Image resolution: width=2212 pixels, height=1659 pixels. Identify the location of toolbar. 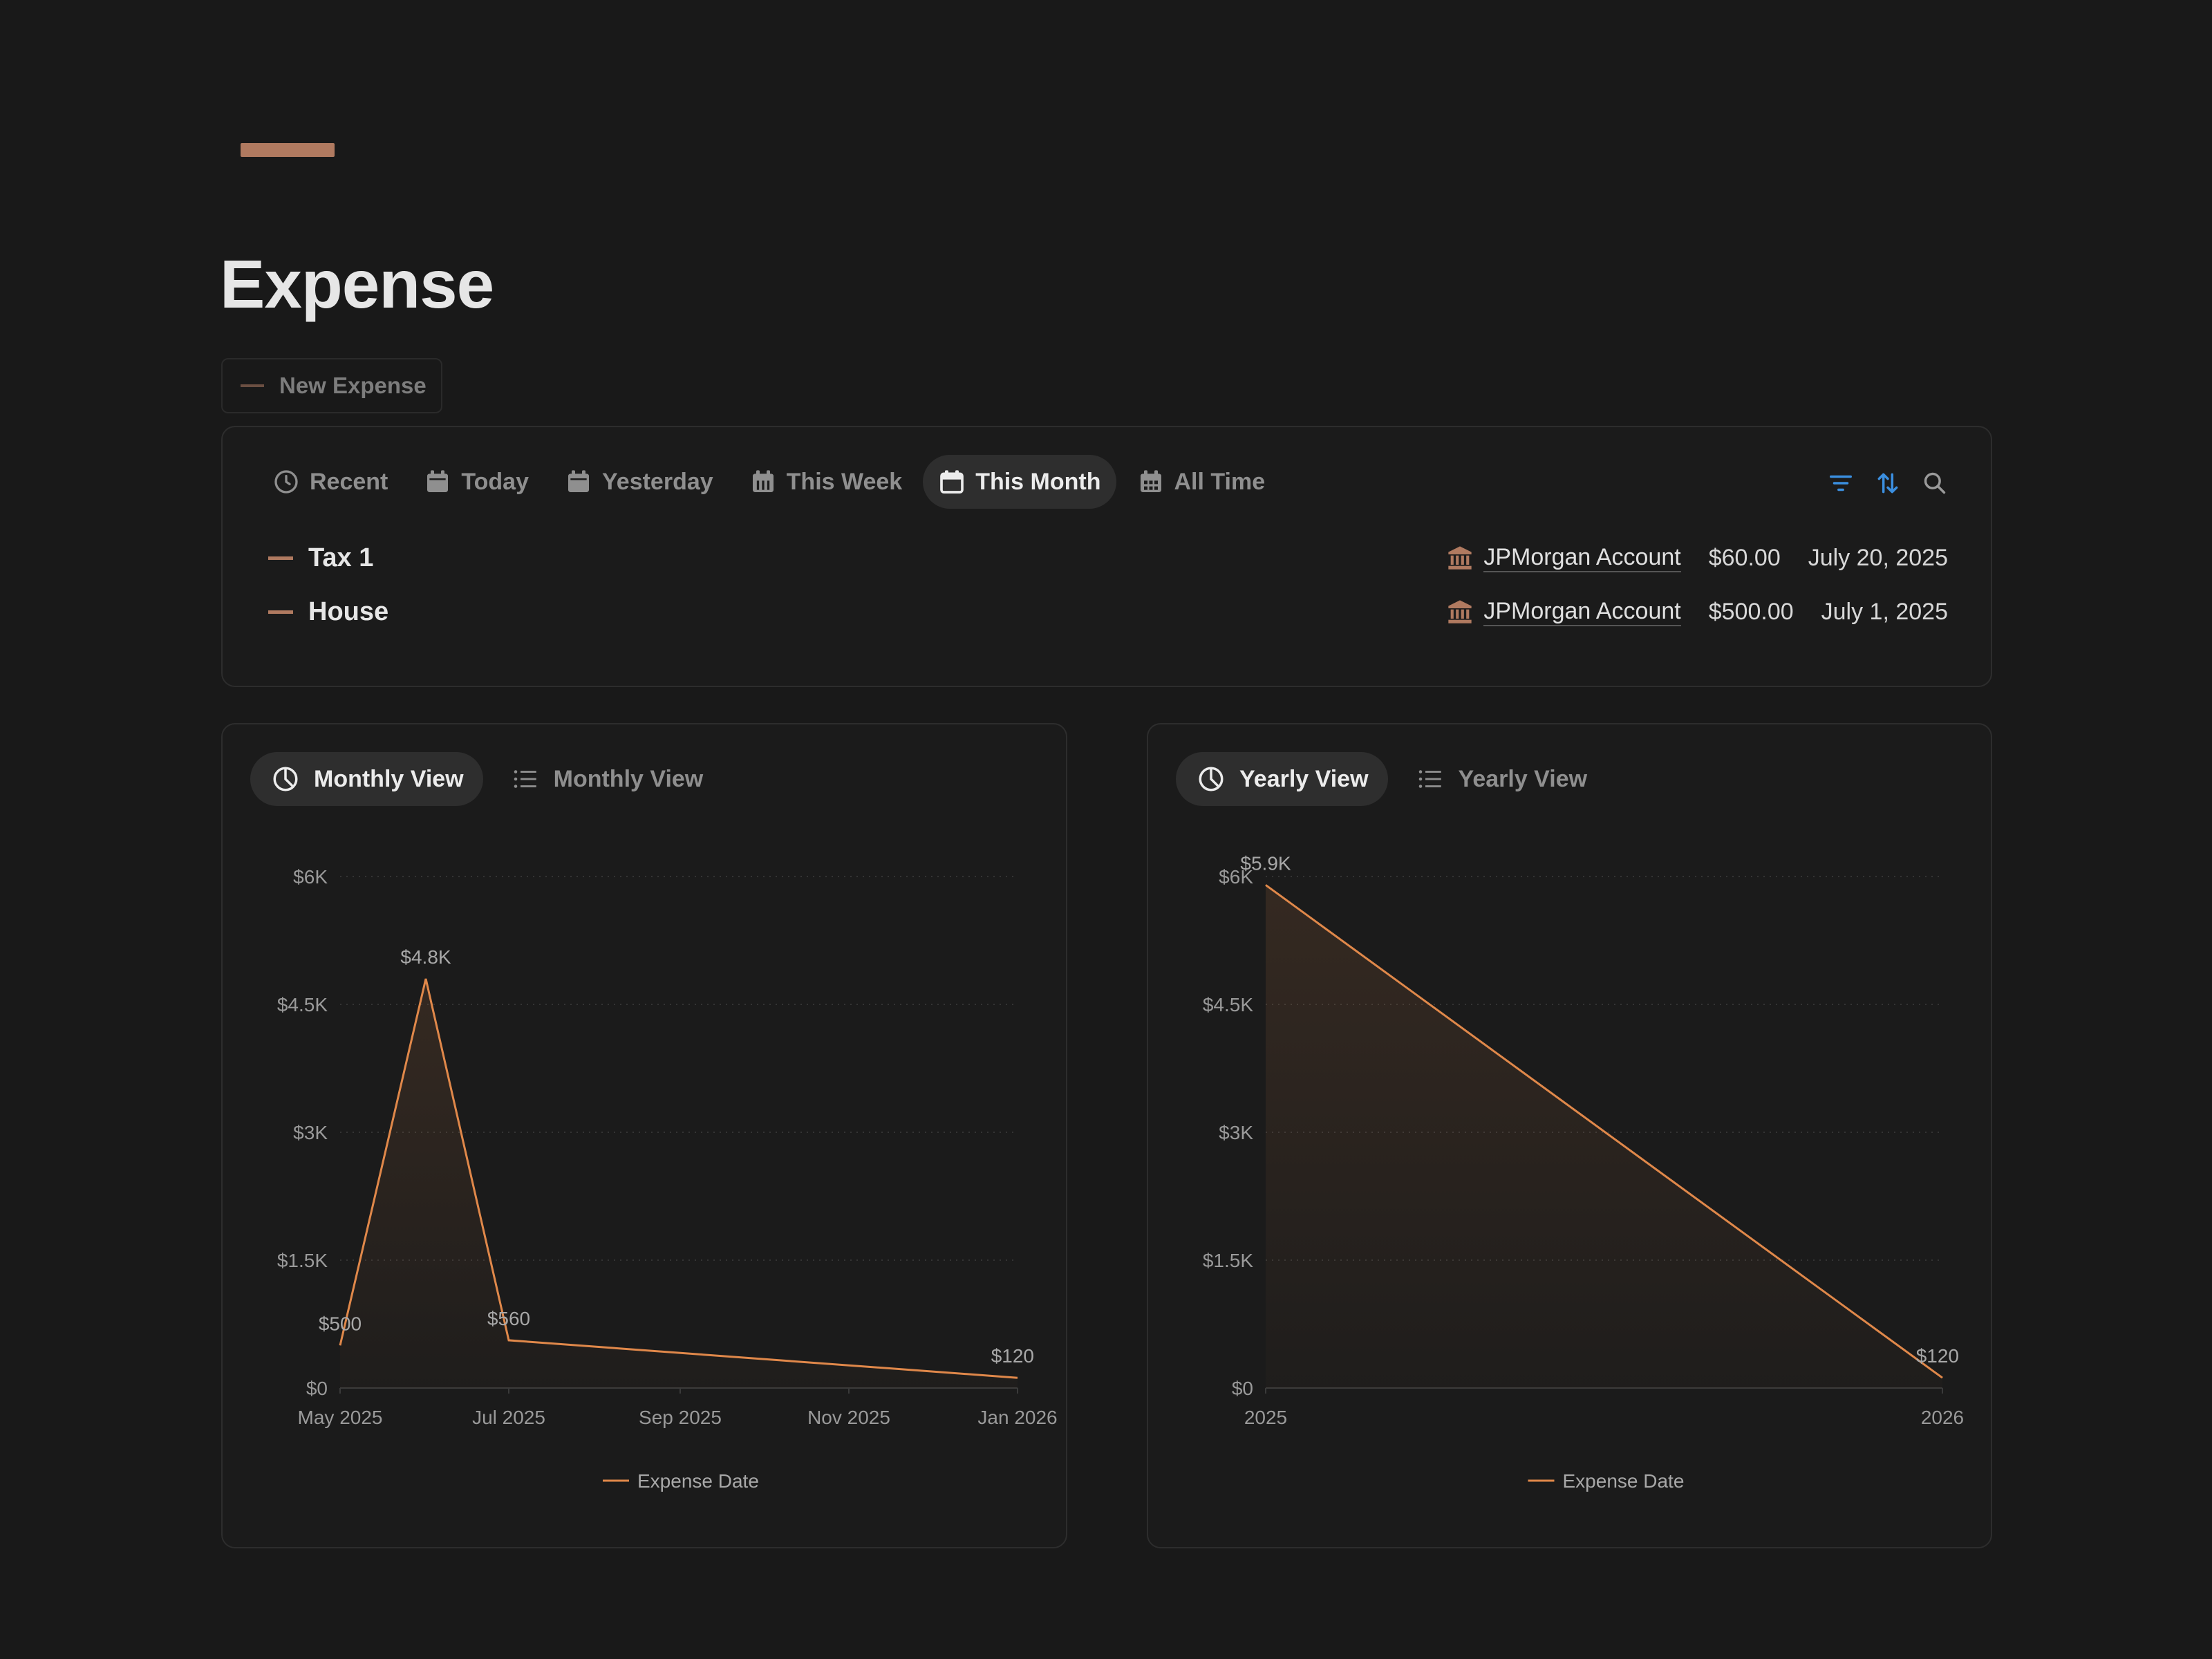
(1877, 483).